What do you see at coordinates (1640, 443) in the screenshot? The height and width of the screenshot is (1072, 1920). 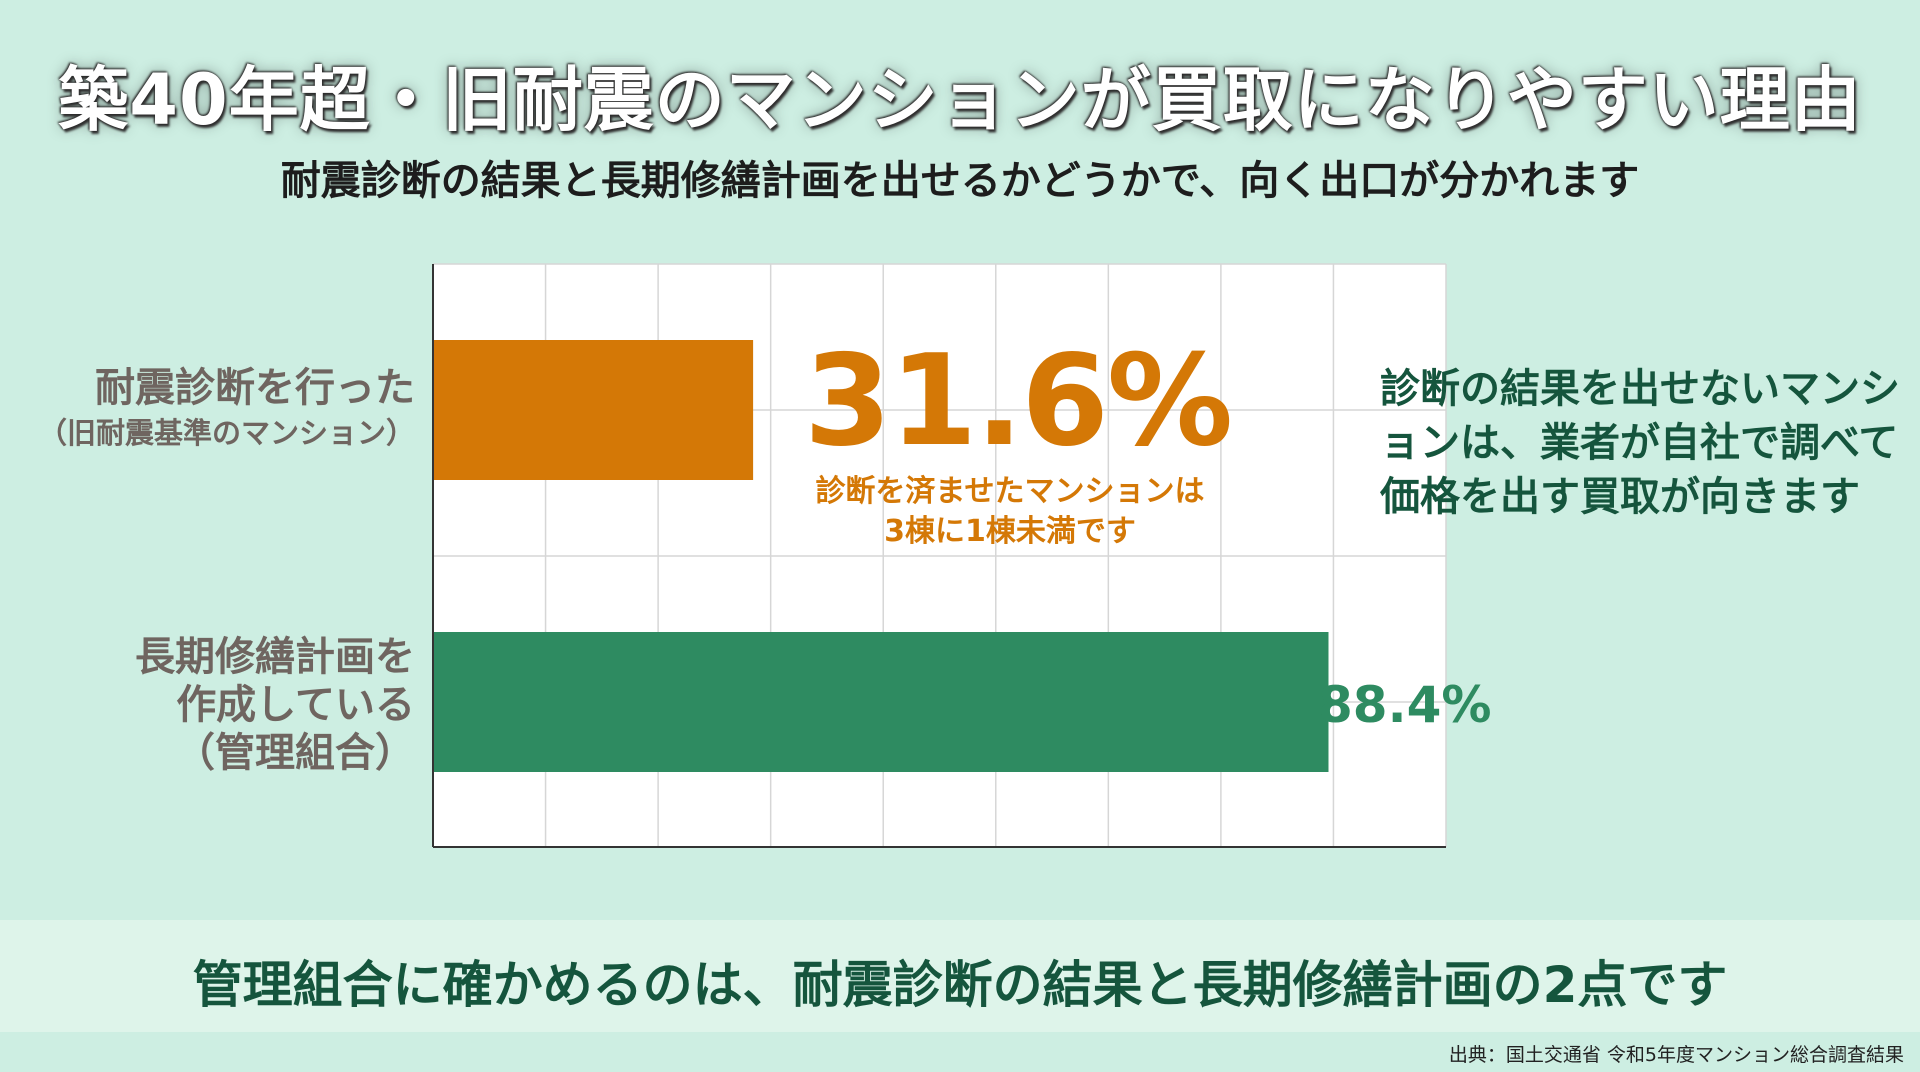 I see `side-note: 診断の結果を出せないマンションは、業者が自社で調べて価格を出す買取が向きます` at bounding box center [1640, 443].